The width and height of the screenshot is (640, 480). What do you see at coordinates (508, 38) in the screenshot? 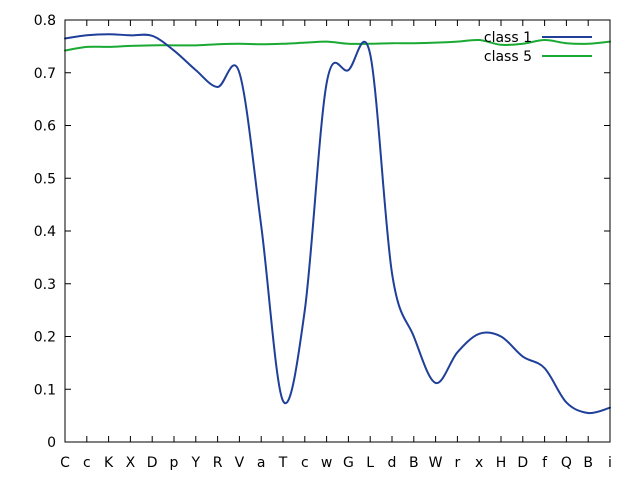
I see `legend-label: class 1` at bounding box center [508, 38].